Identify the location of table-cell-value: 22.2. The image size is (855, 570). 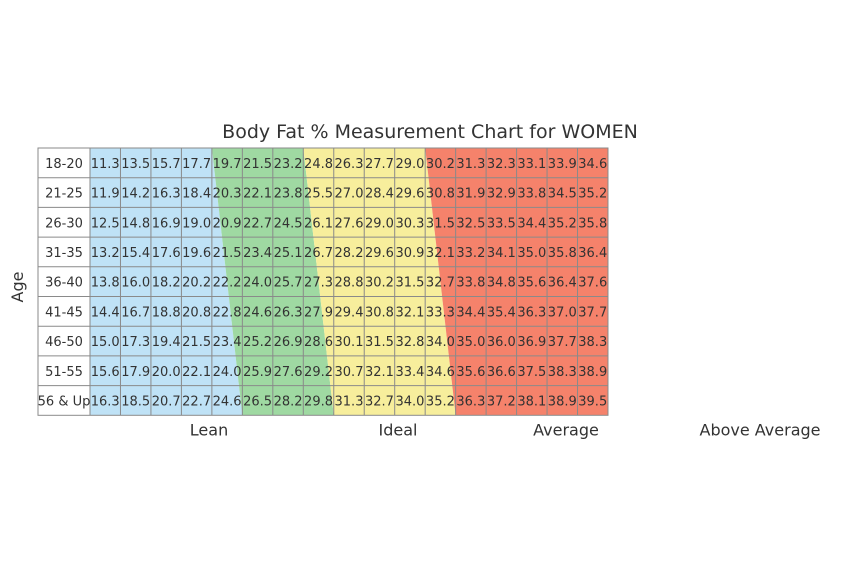
(227, 283).